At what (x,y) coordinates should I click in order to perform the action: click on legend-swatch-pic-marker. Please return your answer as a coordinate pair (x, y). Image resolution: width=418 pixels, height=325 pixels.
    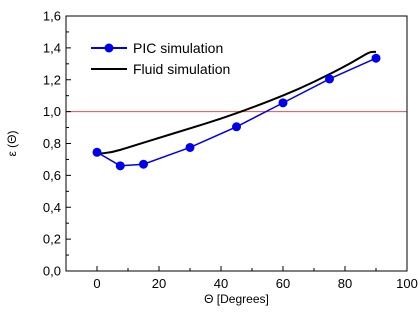
    Looking at the image, I should click on (109, 48).